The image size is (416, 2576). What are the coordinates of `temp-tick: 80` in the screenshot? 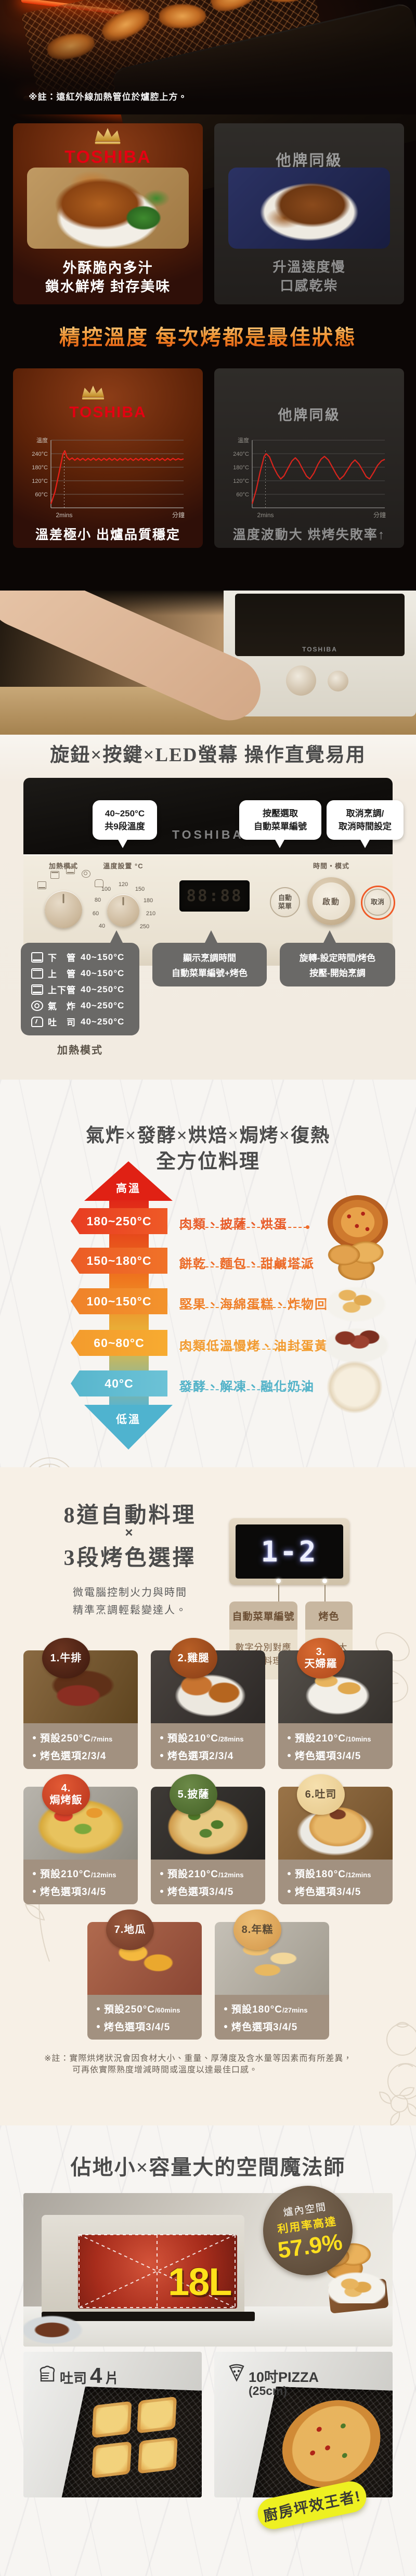 It's located at (97, 900).